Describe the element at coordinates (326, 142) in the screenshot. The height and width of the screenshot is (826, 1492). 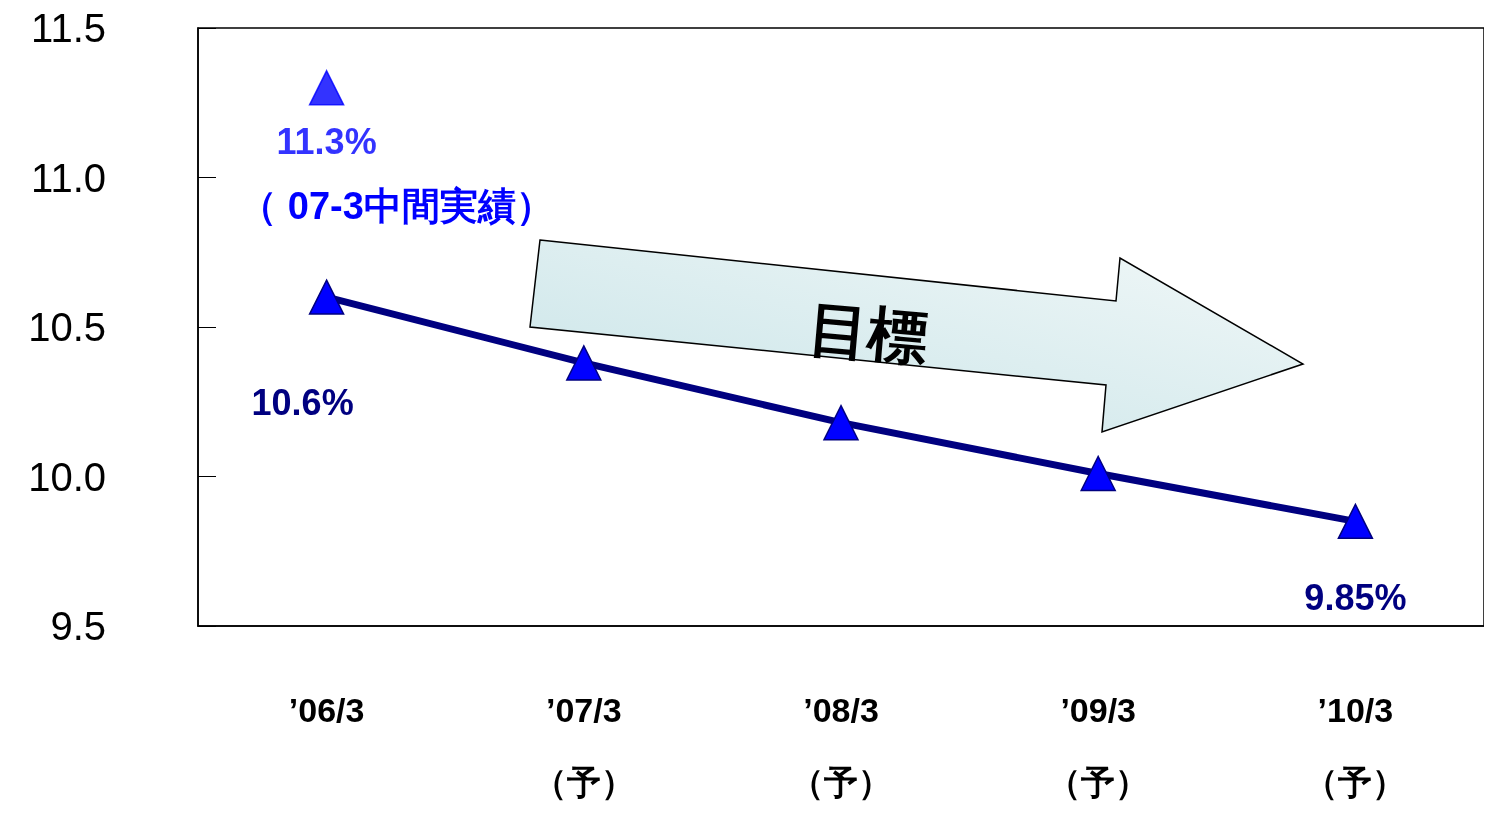
I see `data-label: 11.3%` at that location.